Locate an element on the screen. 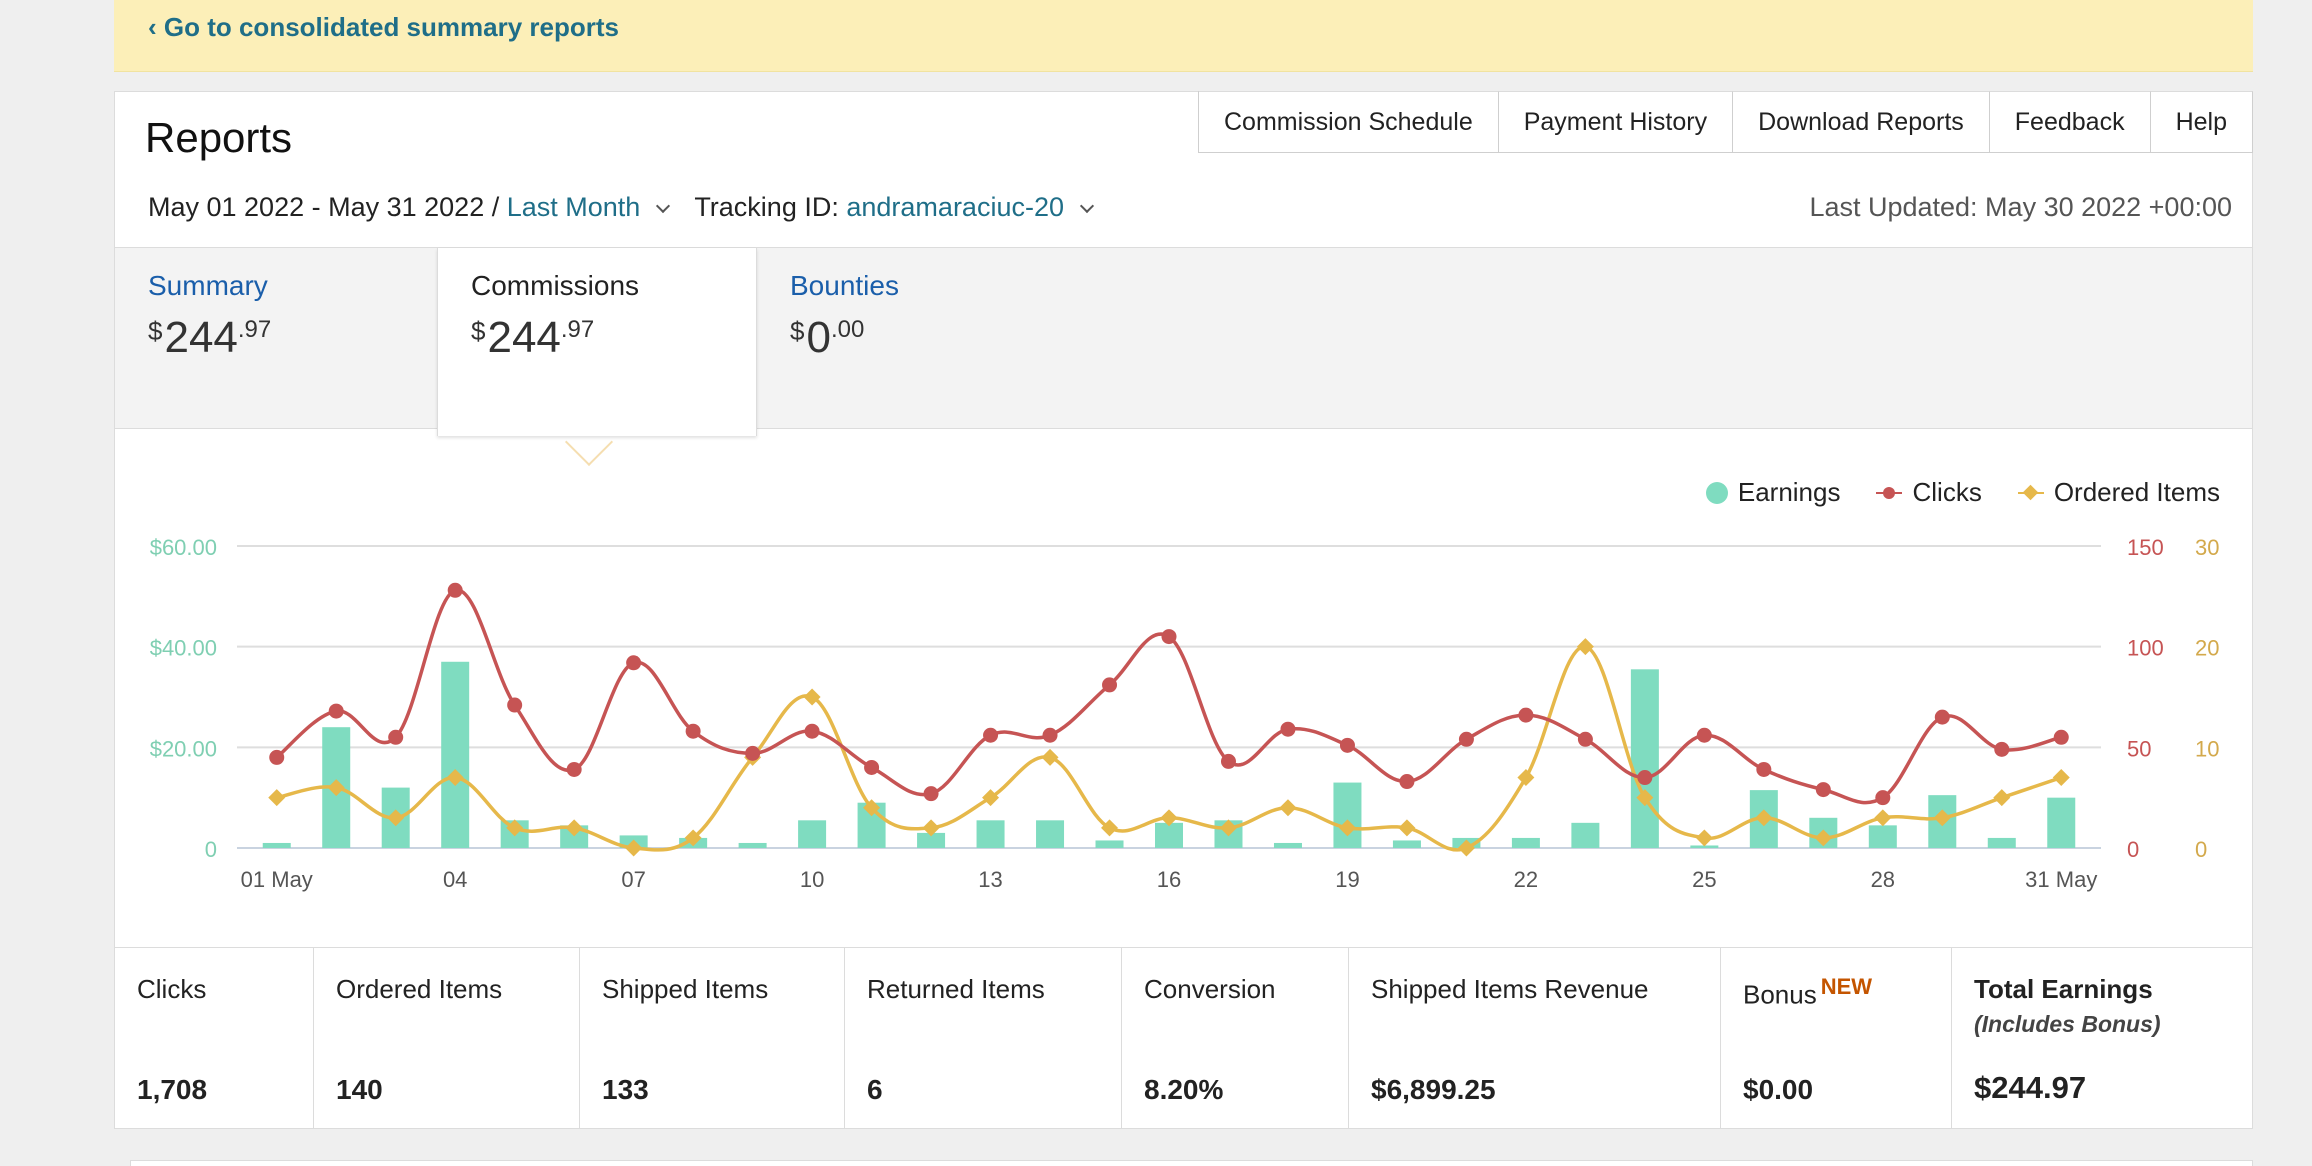 The width and height of the screenshot is (2312, 1166). amount-cents: .00 is located at coordinates (847, 329).